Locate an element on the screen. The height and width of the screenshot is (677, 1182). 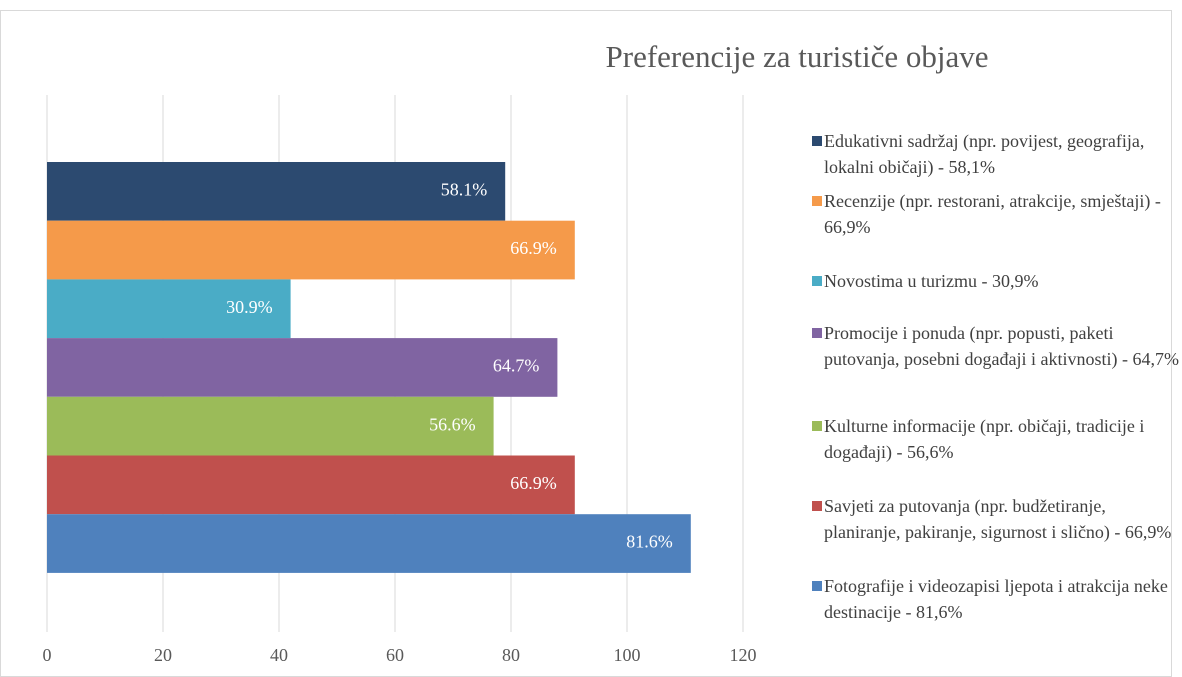
chart-title: Preferencije za turističe objave is located at coordinates (797, 56).